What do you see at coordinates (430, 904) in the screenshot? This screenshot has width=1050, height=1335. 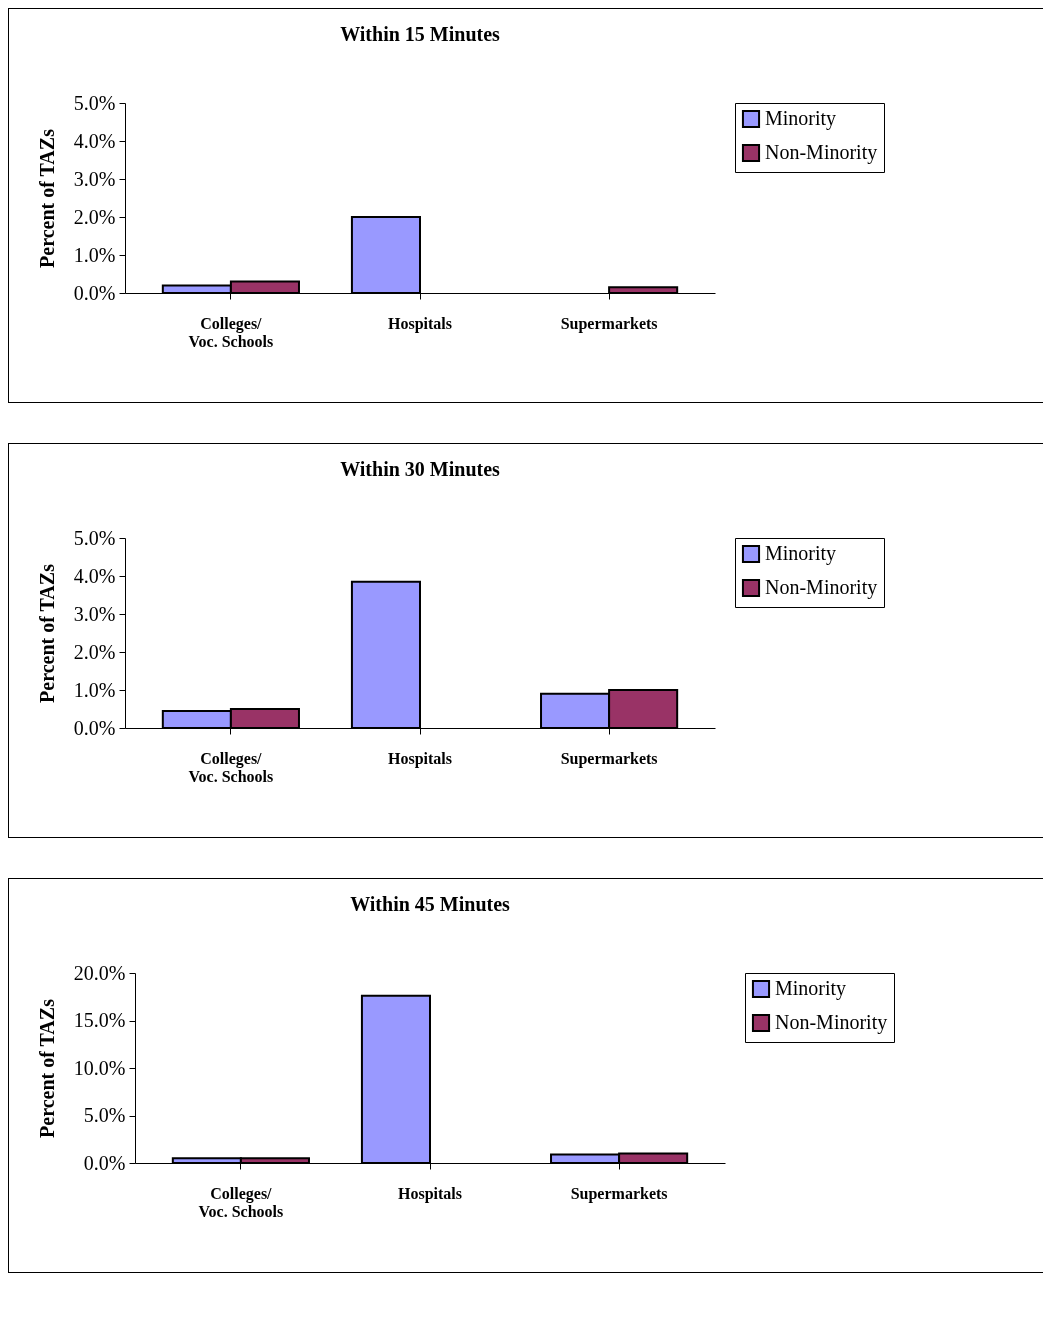 I see `chart-title: Within 45 Minutes` at bounding box center [430, 904].